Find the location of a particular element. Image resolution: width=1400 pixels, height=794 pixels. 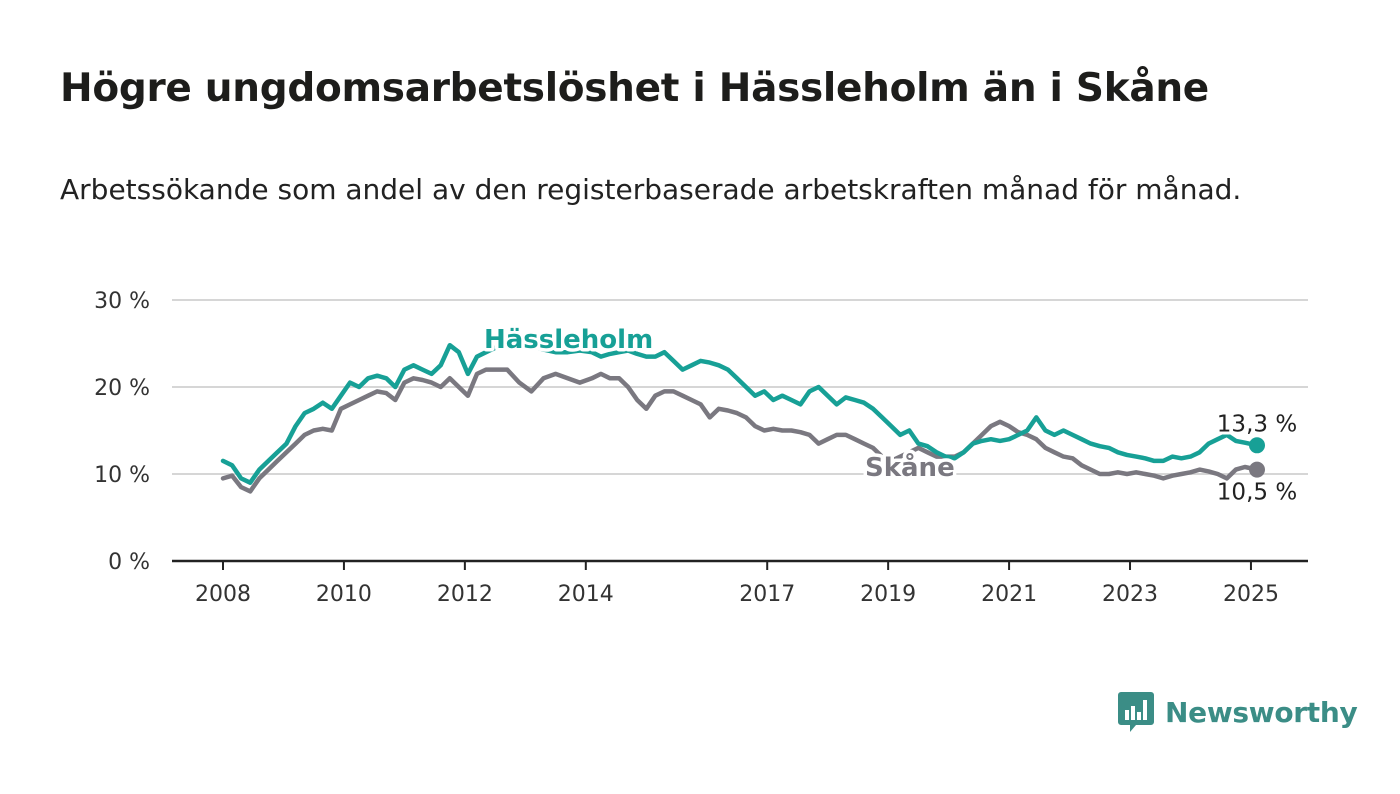

y-tick-label: 0 % is located at coordinates (129, 562).